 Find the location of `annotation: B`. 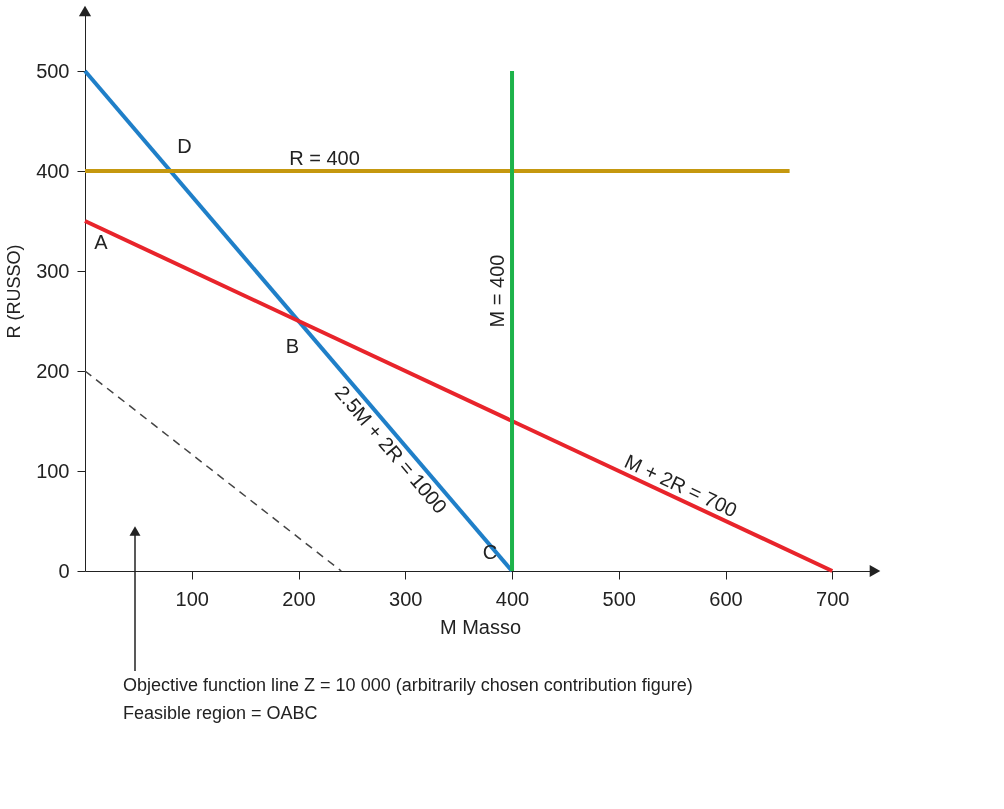

annotation: B is located at coordinates (292, 346).